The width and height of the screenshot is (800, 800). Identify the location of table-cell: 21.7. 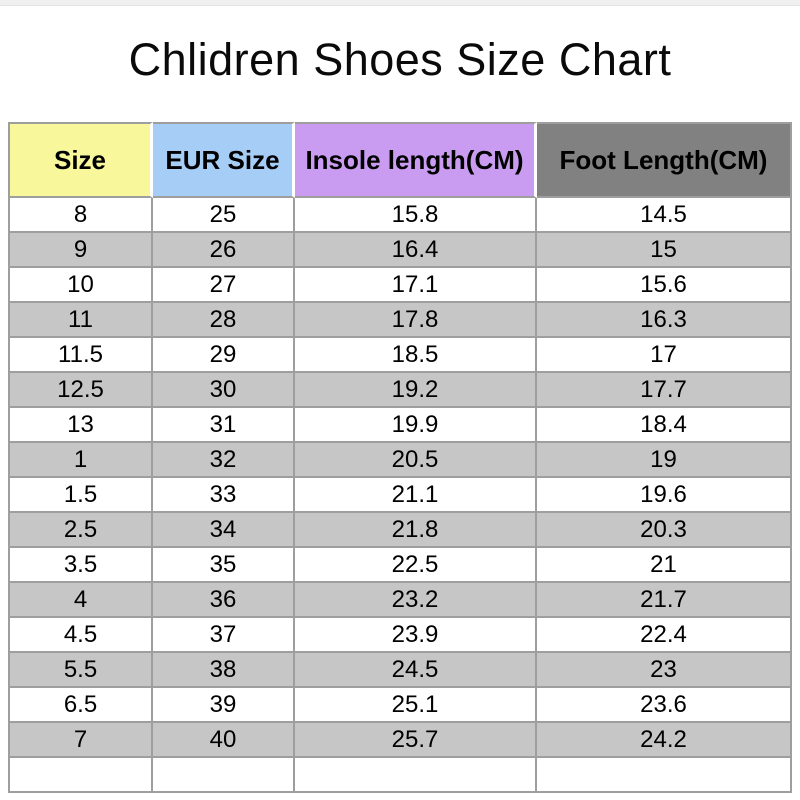
(664, 600).